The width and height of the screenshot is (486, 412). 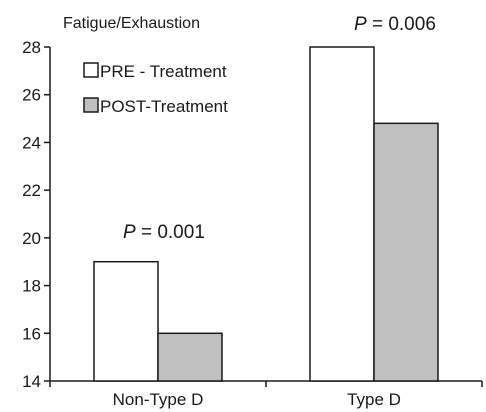 I want to click on y-tick-label: 22, so click(x=31, y=190).